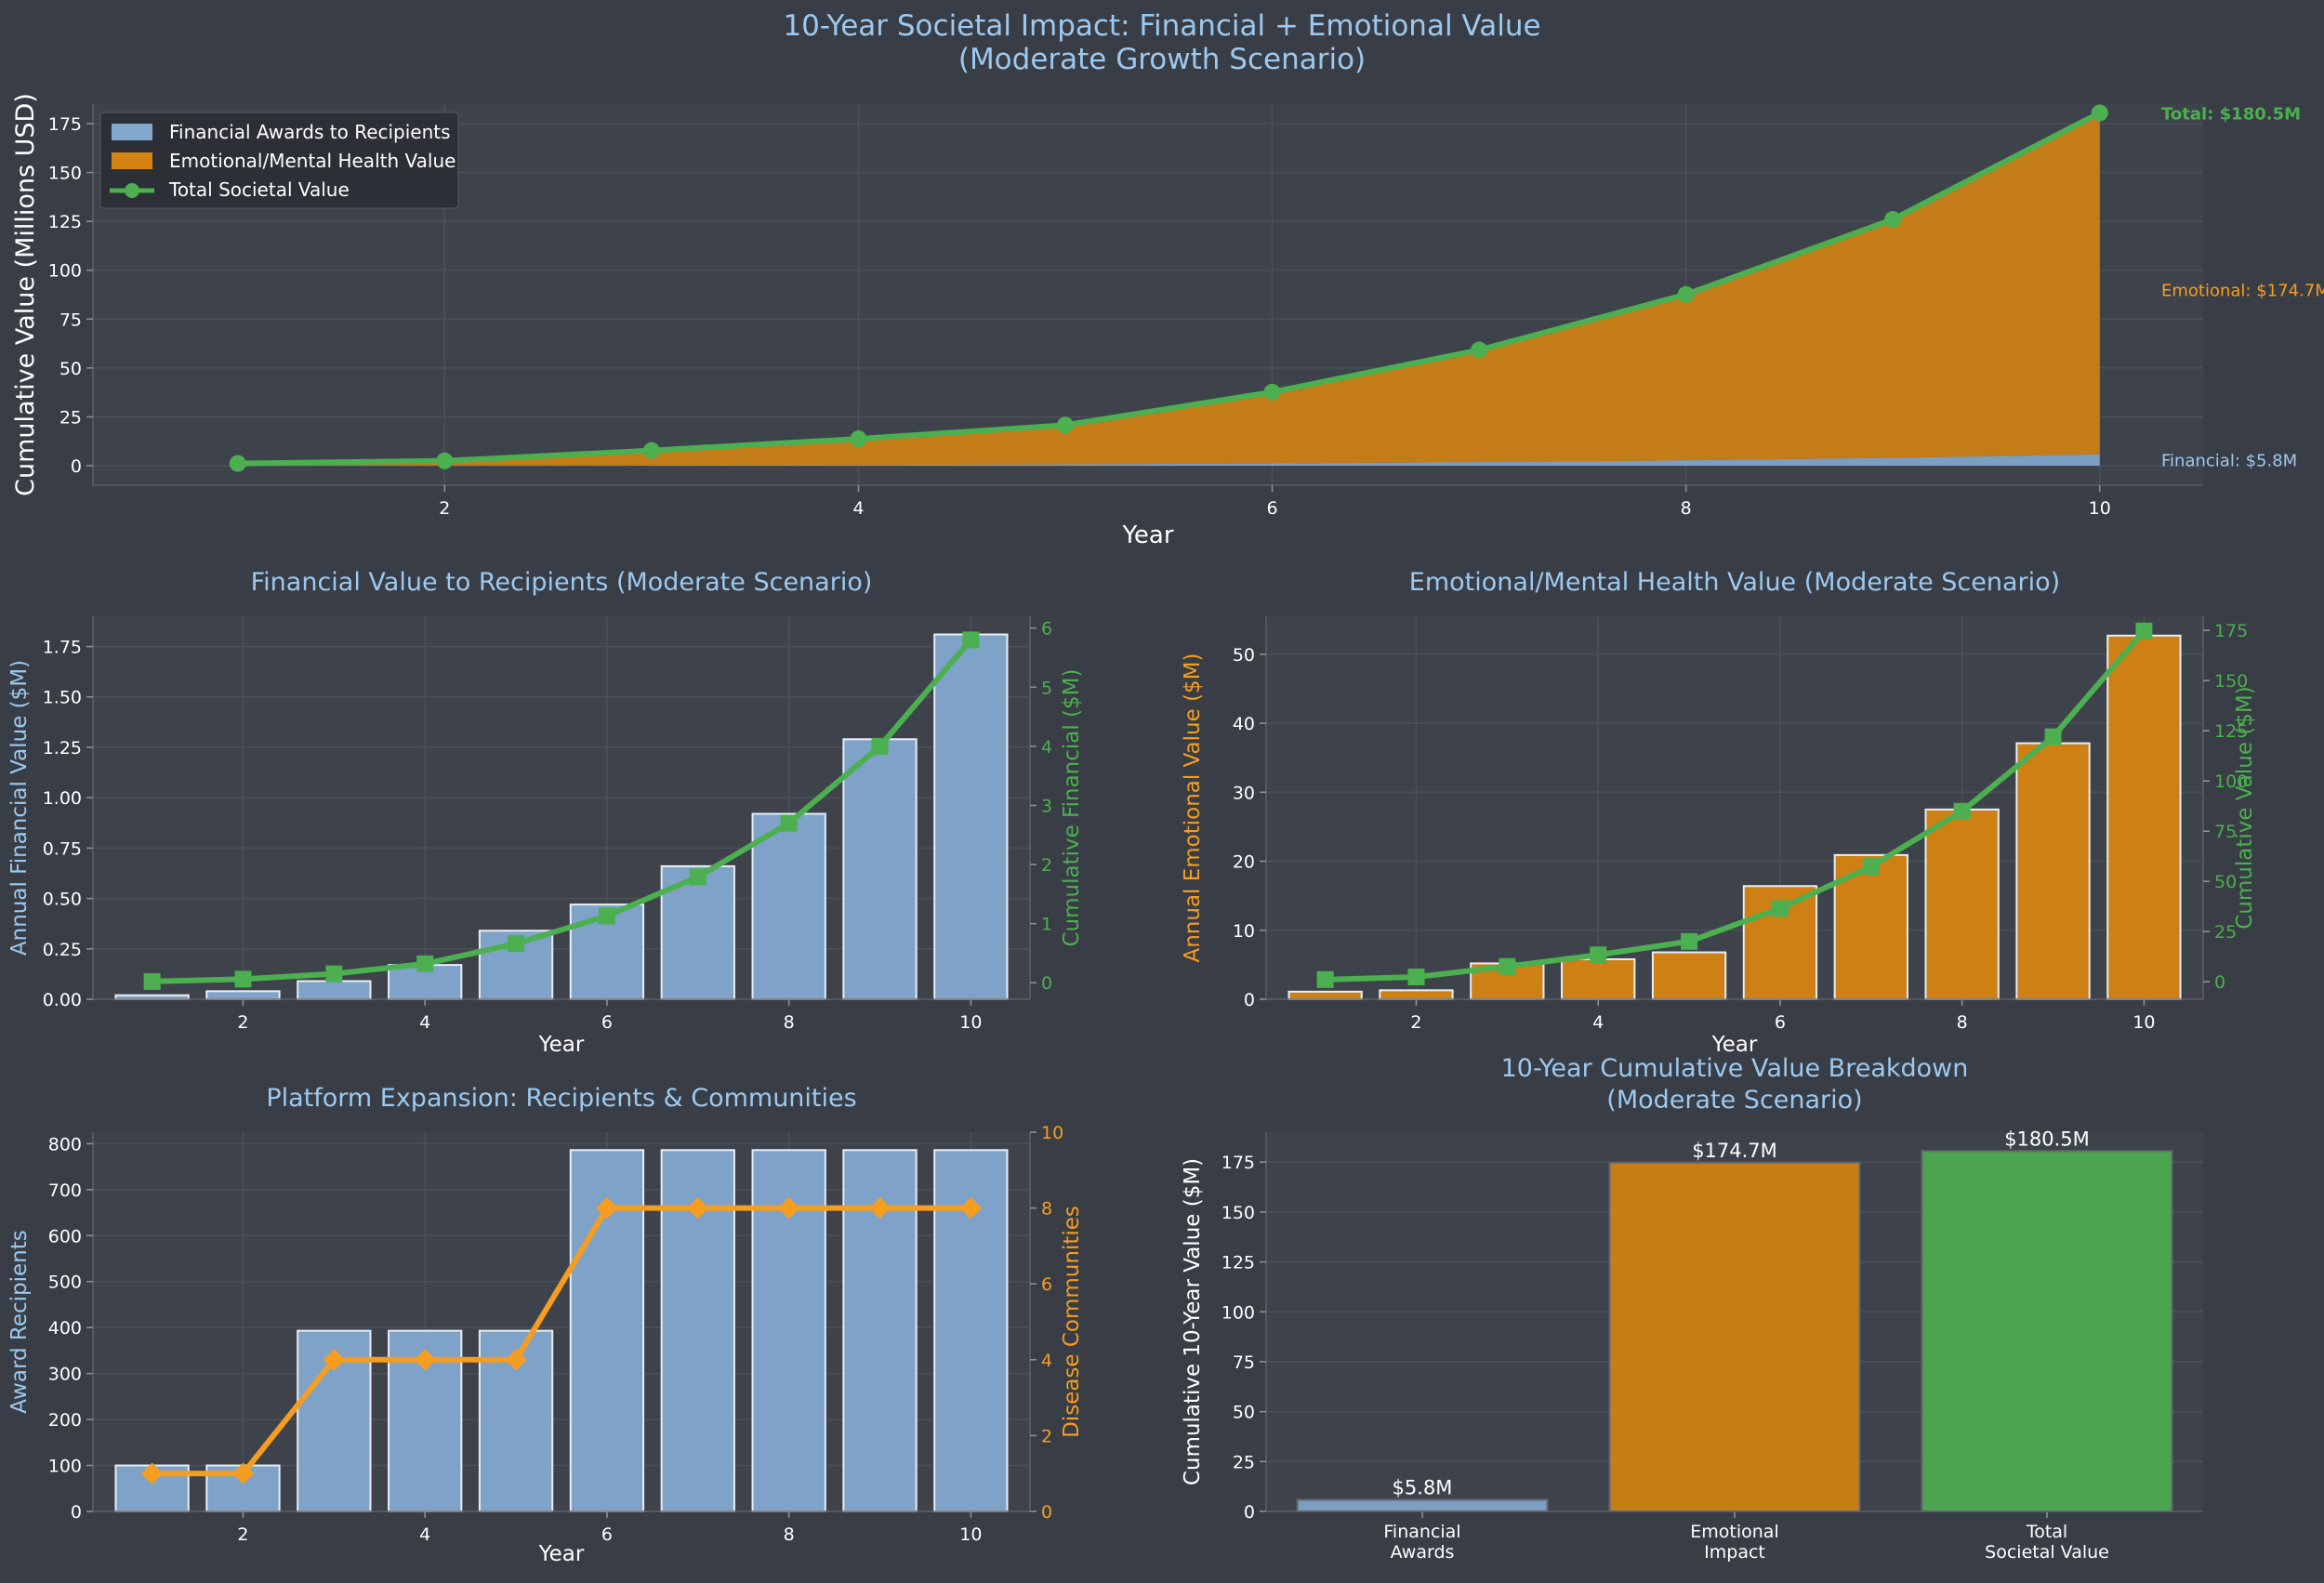  I want to click on emotional-x-axis-label: Year, so click(1734, 1045).